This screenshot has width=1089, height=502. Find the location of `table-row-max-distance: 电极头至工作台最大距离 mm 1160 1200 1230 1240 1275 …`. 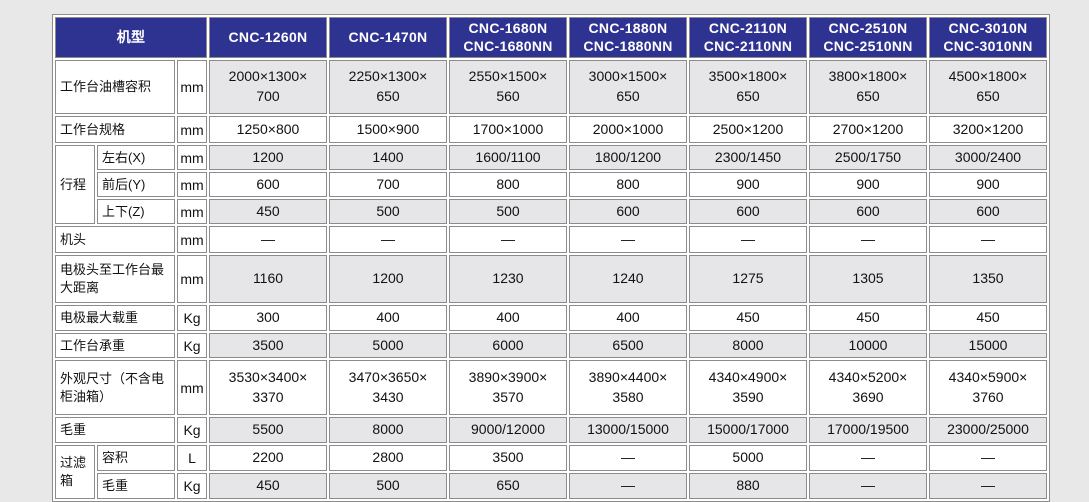

table-row-max-distance: 电极头至工作台最大距离 mm 1160 1200 1230 1240 1275 … is located at coordinates (551, 279).